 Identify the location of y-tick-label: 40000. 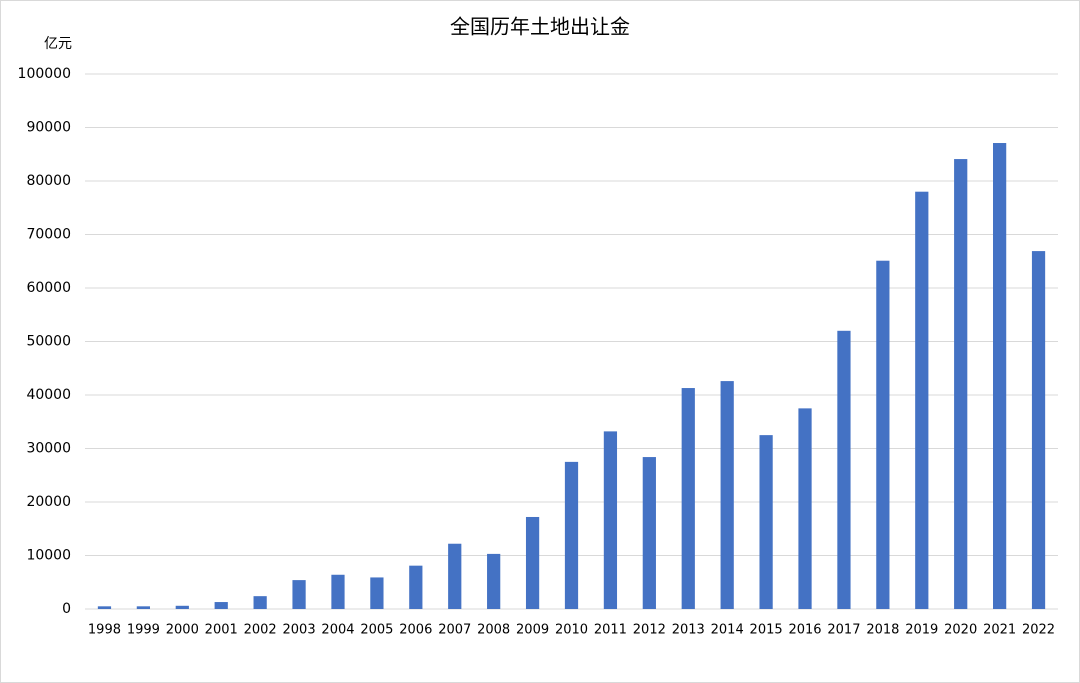
(48, 395).